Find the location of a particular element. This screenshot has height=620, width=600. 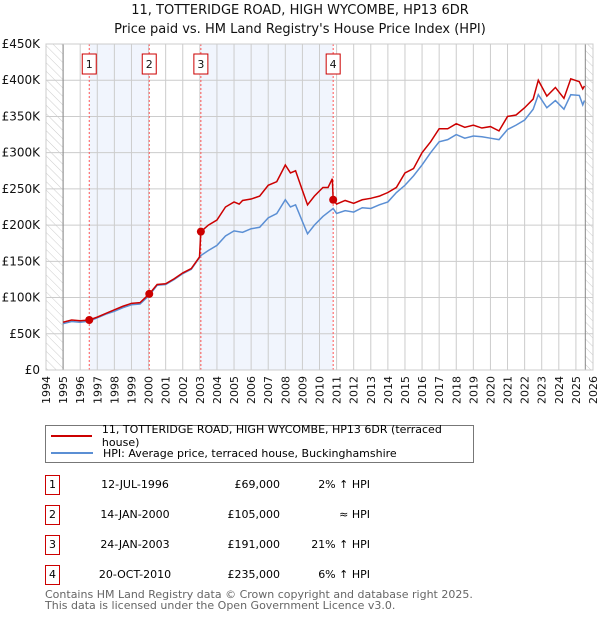

x-tick-label: 2018 is located at coordinates (456, 390).